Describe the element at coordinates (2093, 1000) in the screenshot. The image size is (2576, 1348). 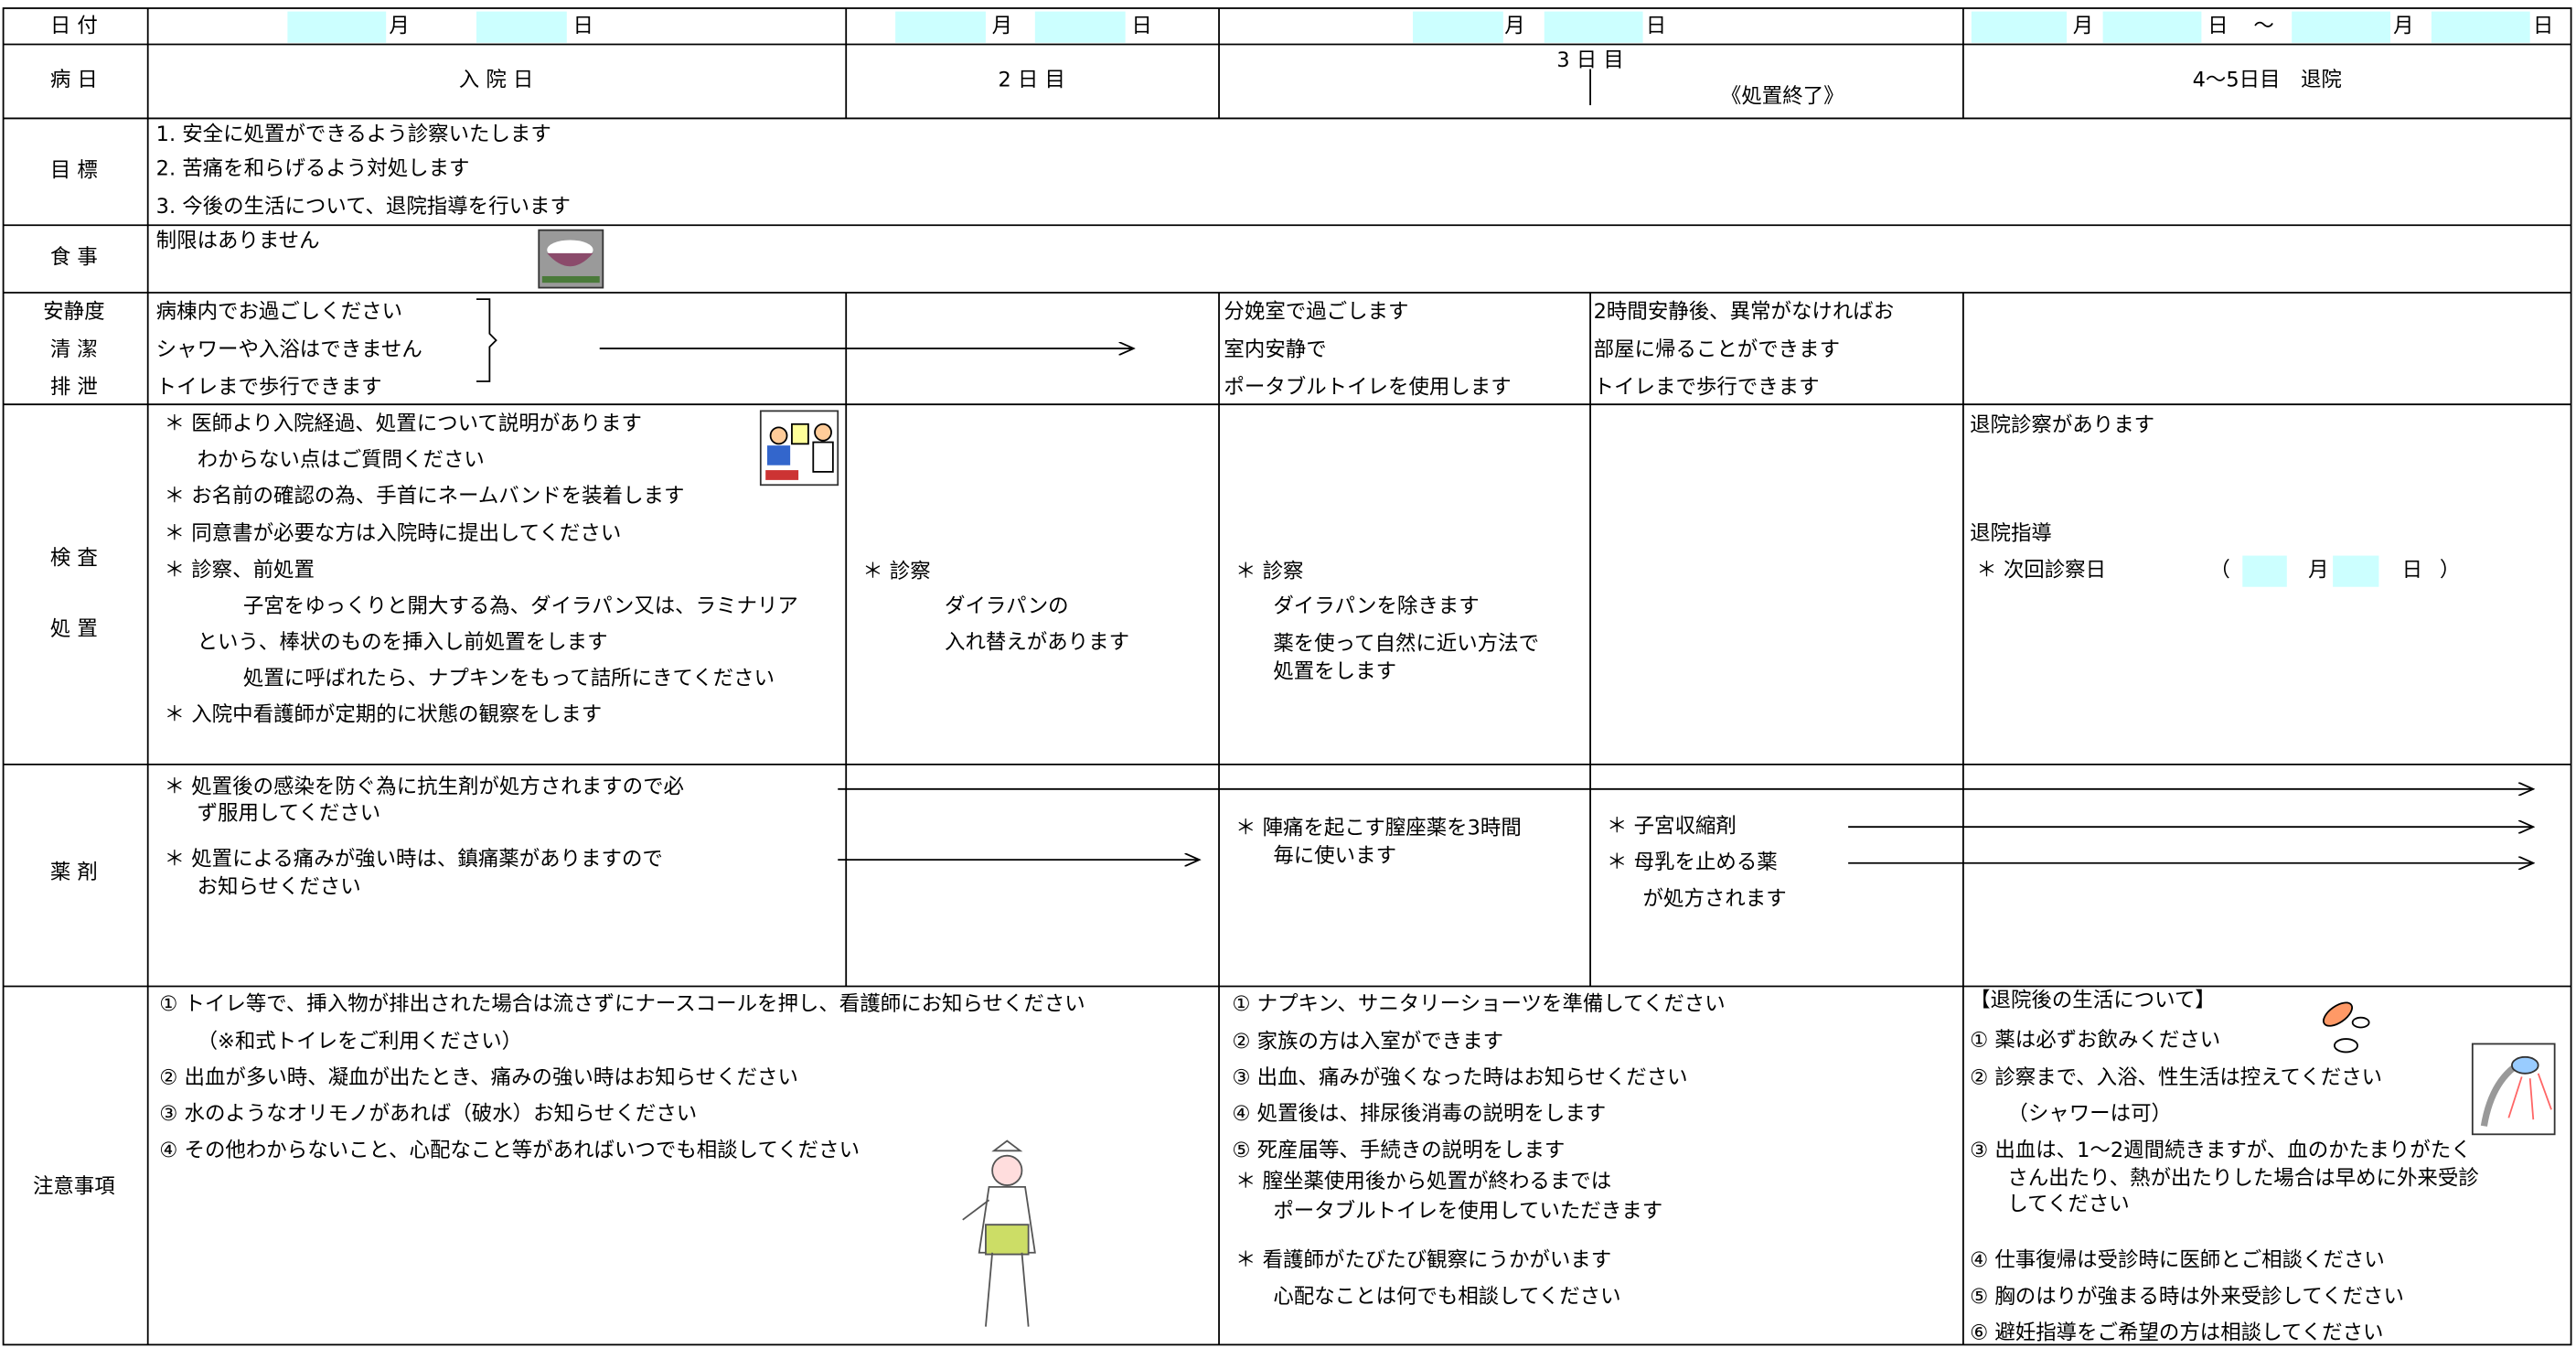
I see `cell-text: 【退院後の生活について】` at that location.